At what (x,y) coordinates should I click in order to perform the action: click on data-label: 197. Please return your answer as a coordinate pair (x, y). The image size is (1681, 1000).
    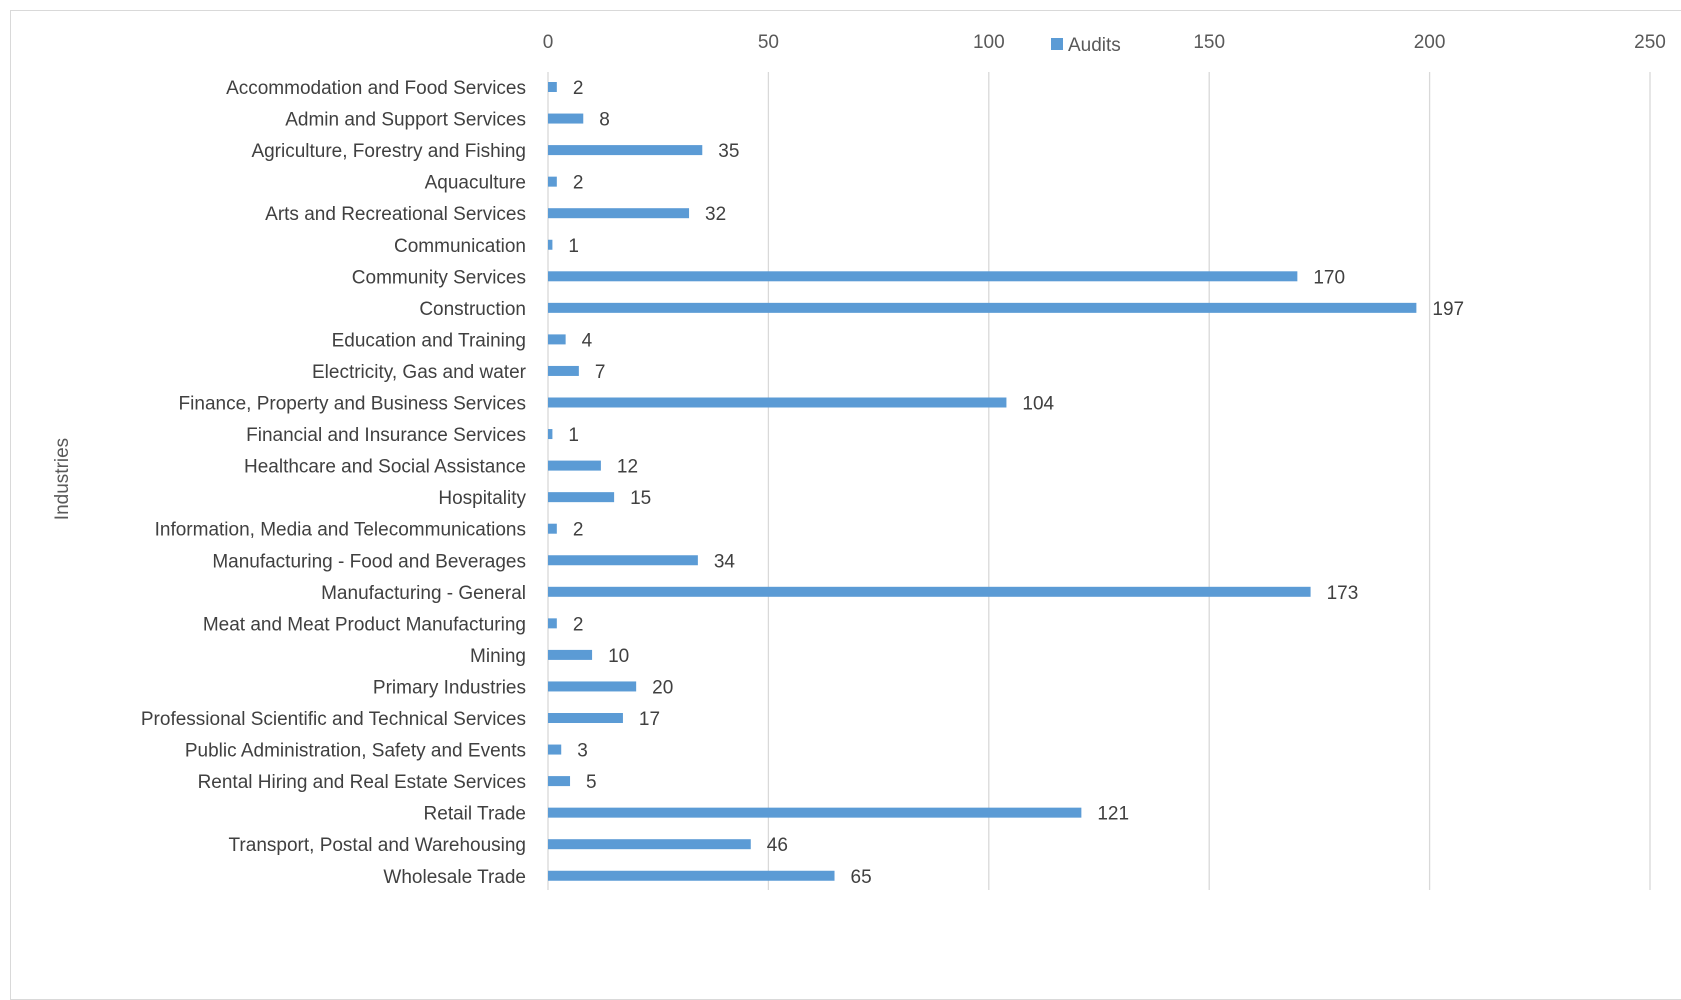
    Looking at the image, I should click on (1448, 309).